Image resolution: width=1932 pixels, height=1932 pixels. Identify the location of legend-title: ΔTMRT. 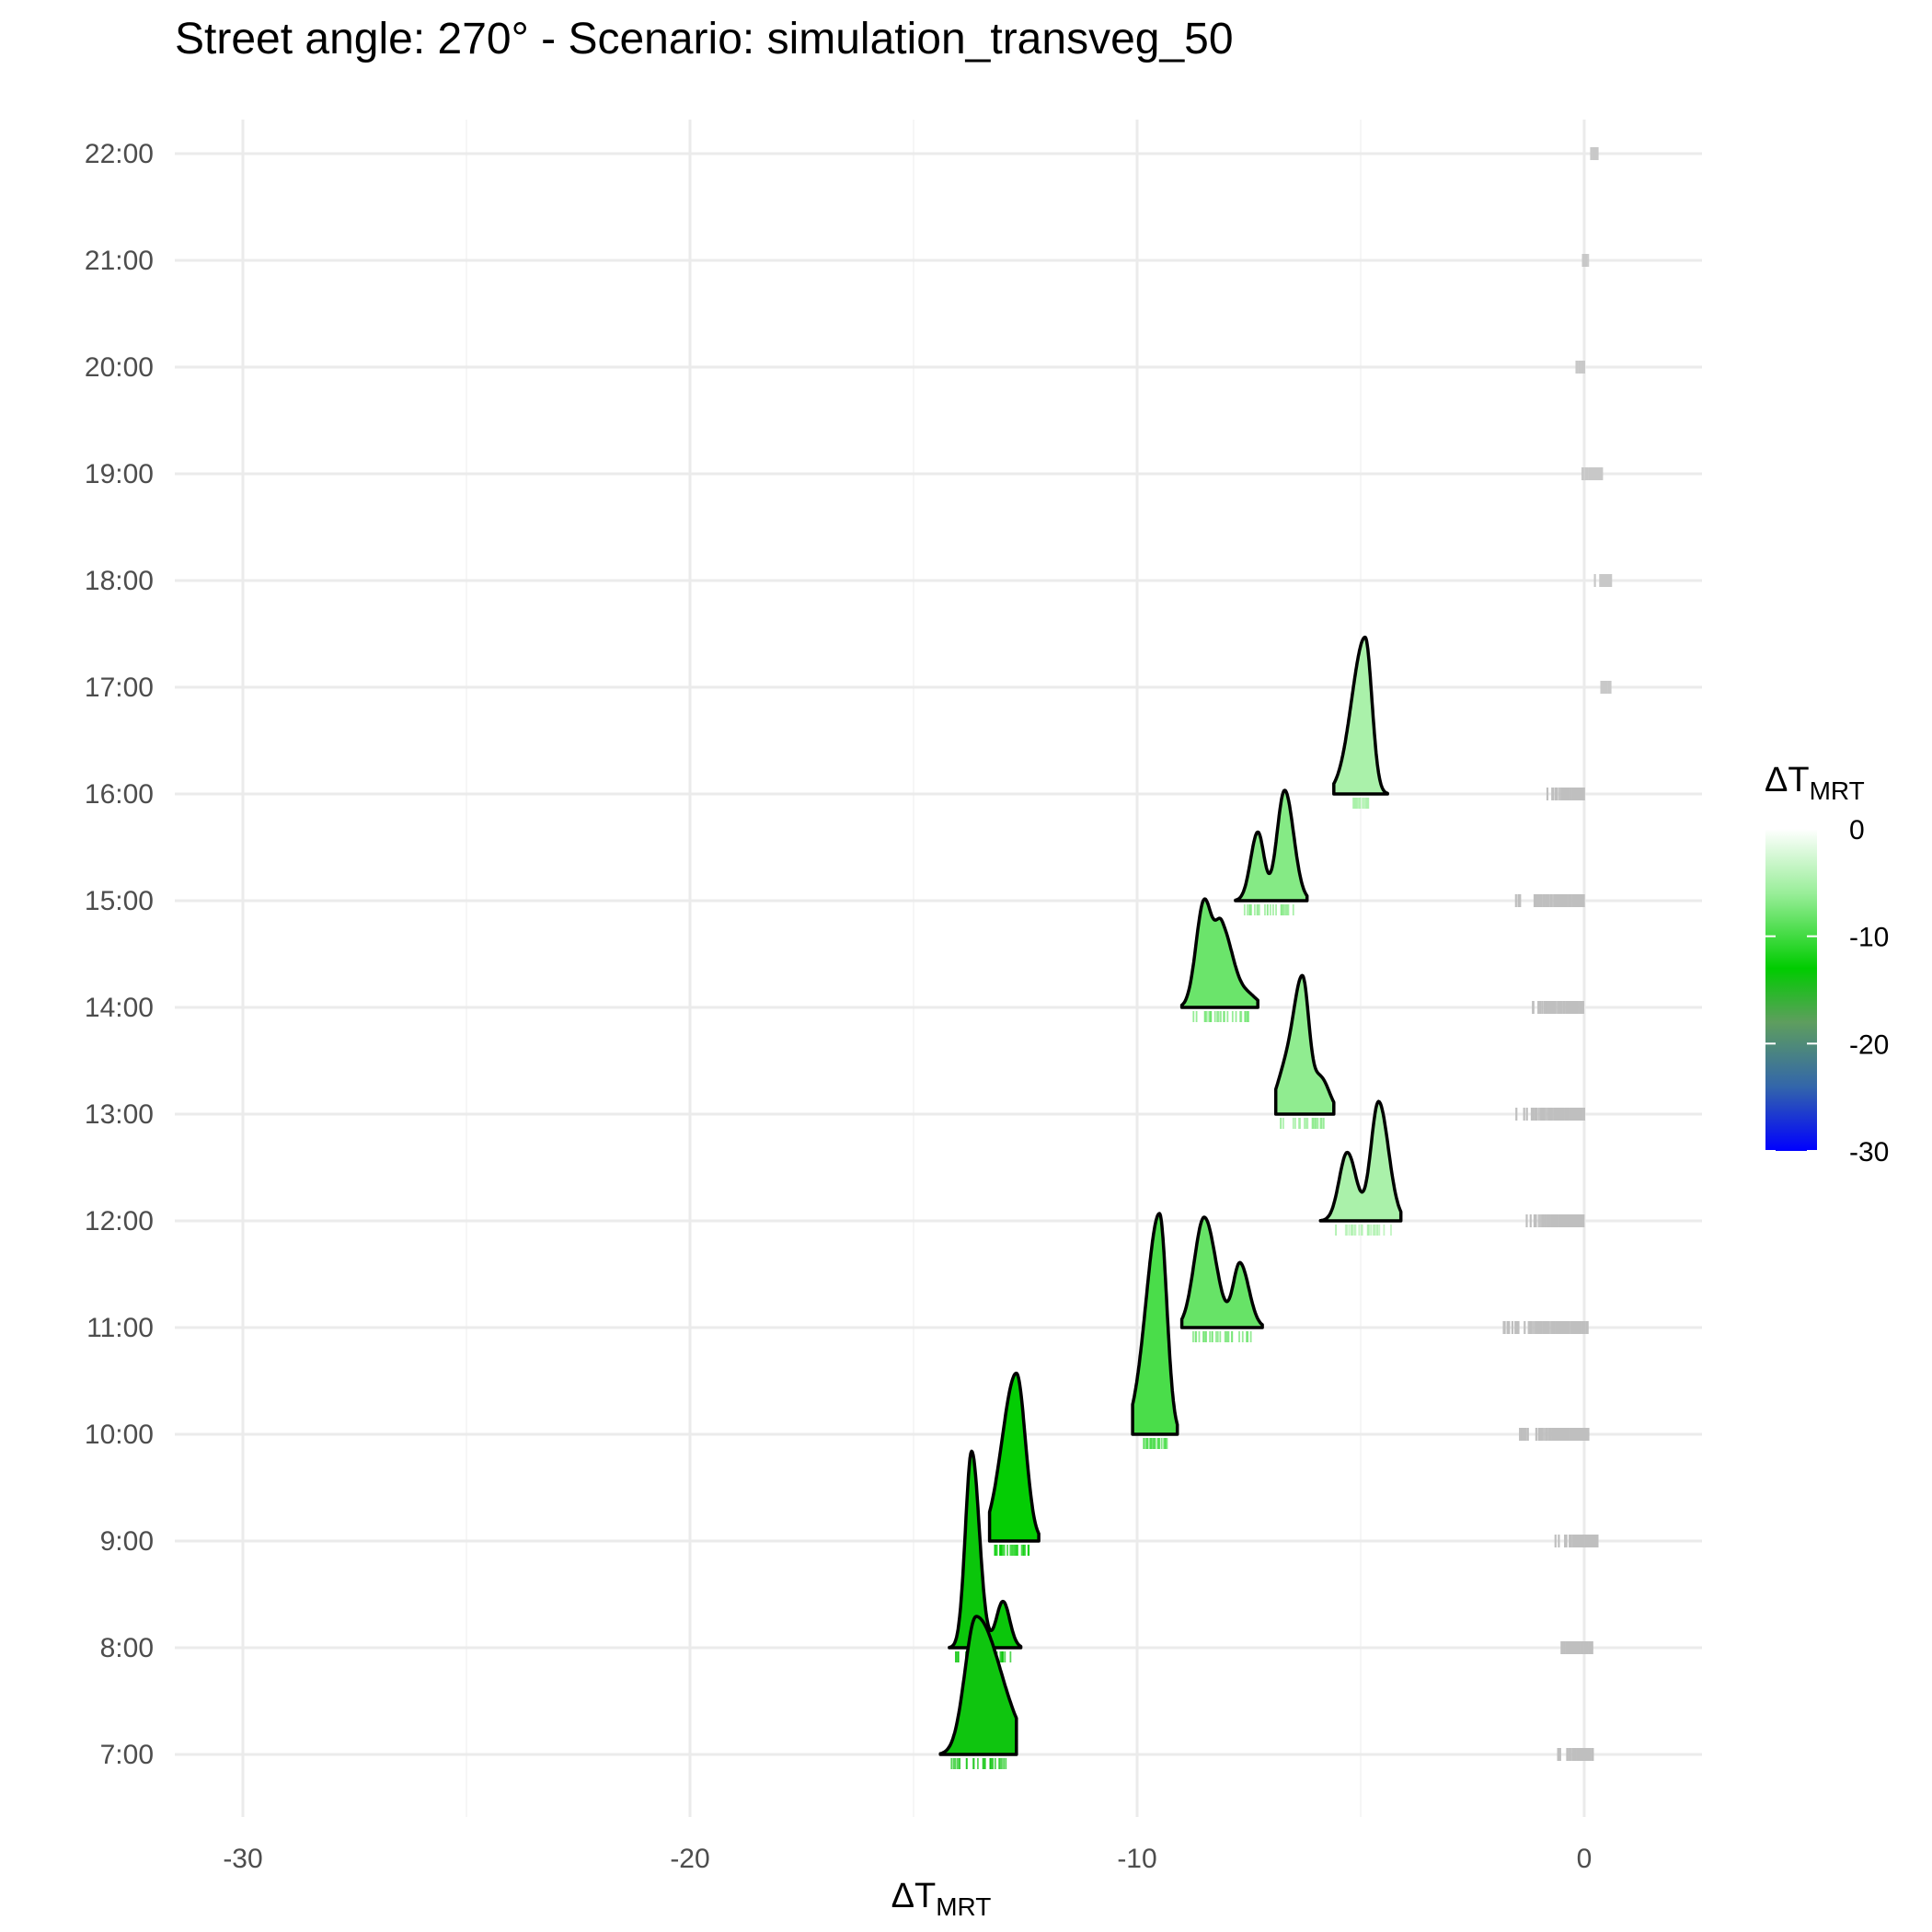
(1815, 783).